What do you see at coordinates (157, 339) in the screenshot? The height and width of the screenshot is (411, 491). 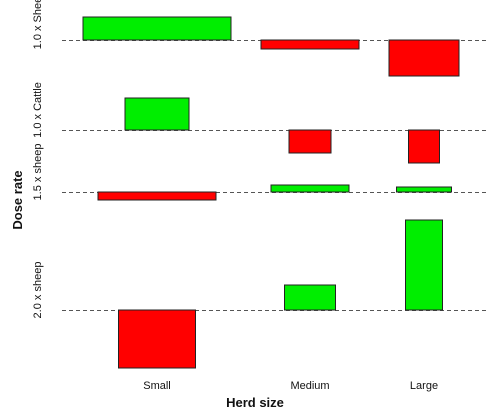 I see `bar-row4-small` at bounding box center [157, 339].